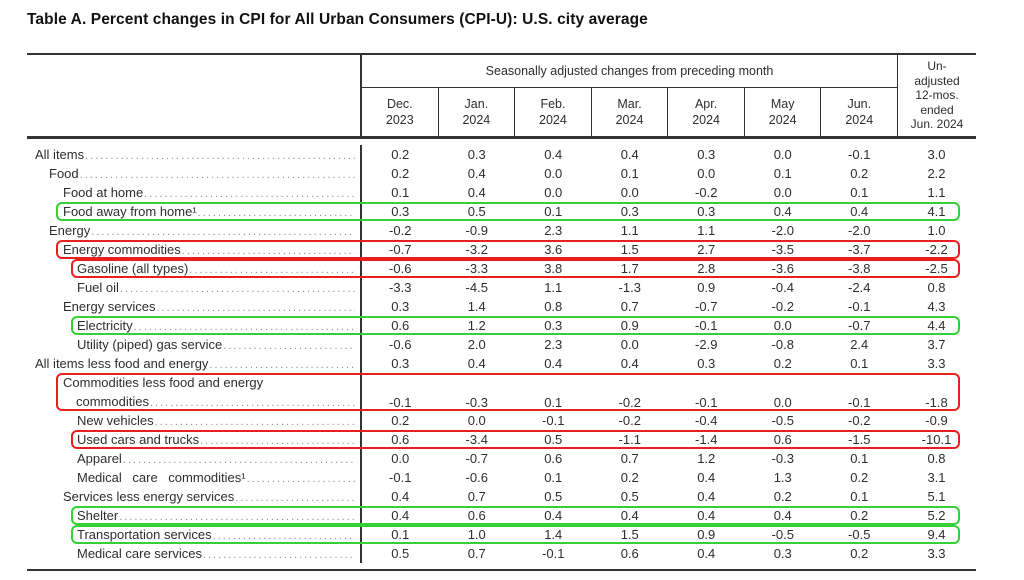 The image size is (1024, 580). I want to click on cell-value: -10.1, so click(936, 439).